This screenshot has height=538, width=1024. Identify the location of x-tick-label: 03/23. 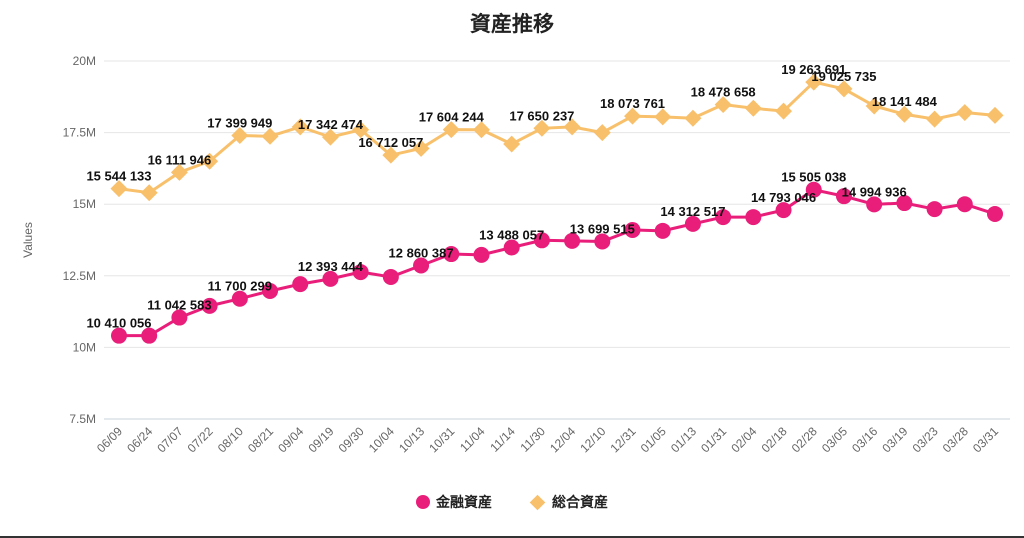
(925, 439).